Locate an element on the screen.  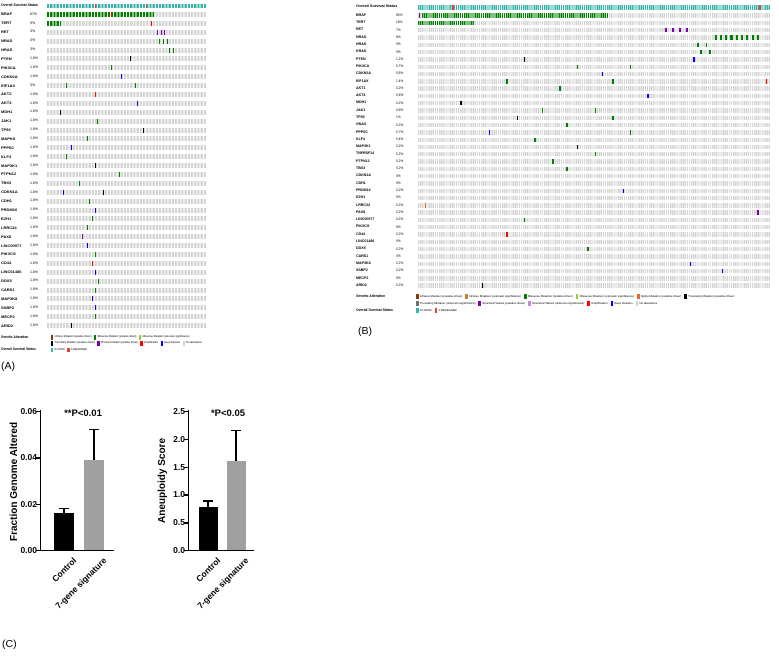
oncoprint-row: LRRC34 0.2% is located at coordinates (563, 205).